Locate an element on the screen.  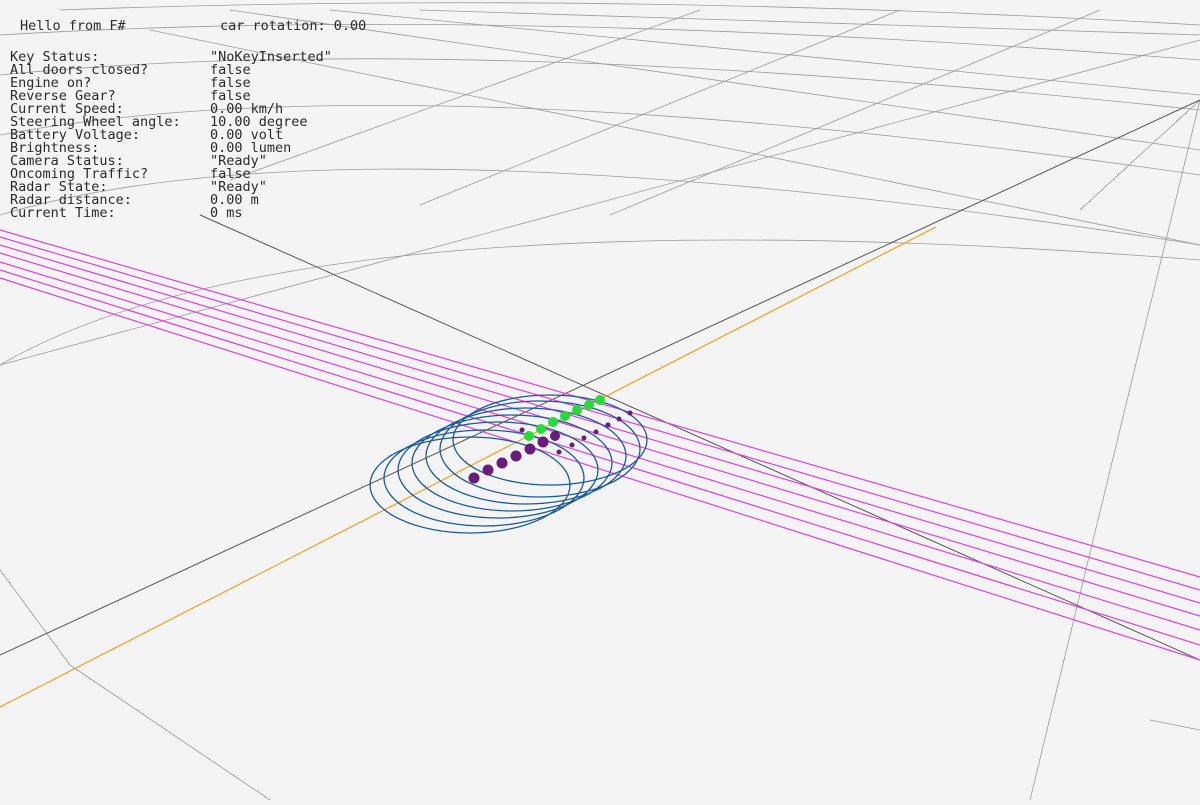
status-label: Steering Wheel angle: is located at coordinates (95, 122).